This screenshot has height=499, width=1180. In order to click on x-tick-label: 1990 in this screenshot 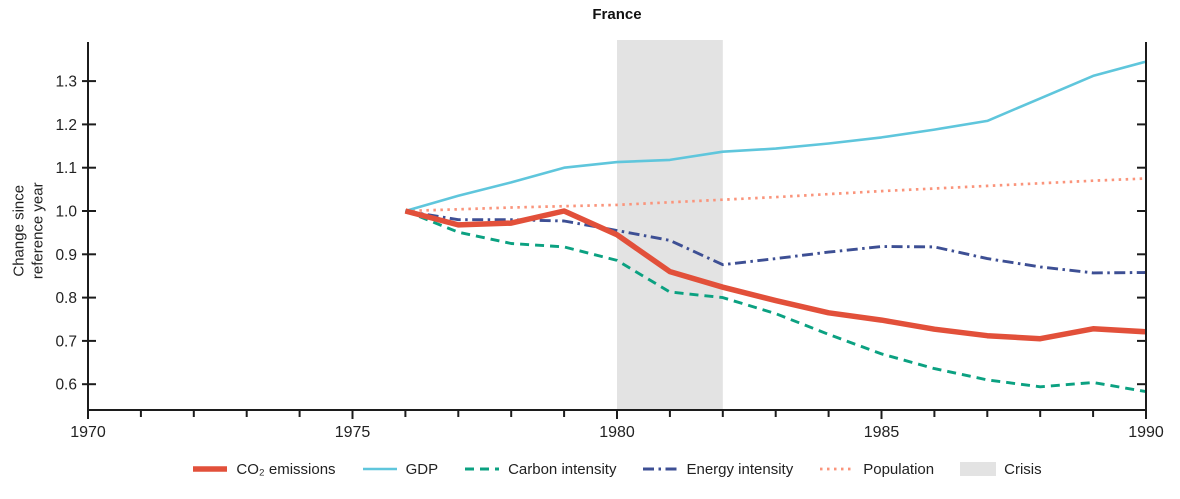, I will do `click(1146, 432)`.